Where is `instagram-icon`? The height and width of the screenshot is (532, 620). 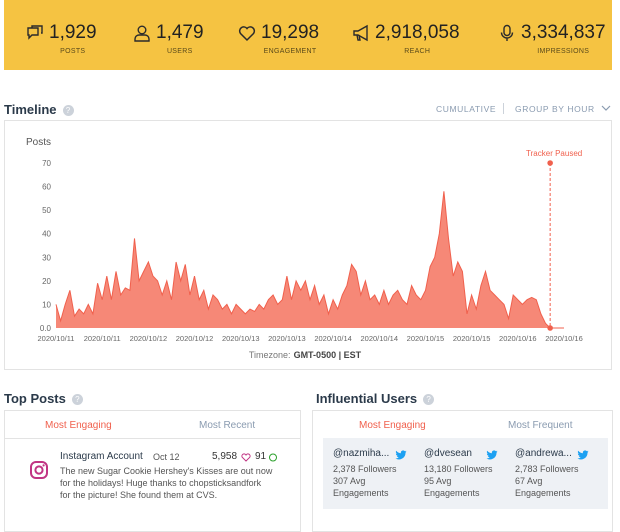
instagram-icon is located at coordinates (39, 470).